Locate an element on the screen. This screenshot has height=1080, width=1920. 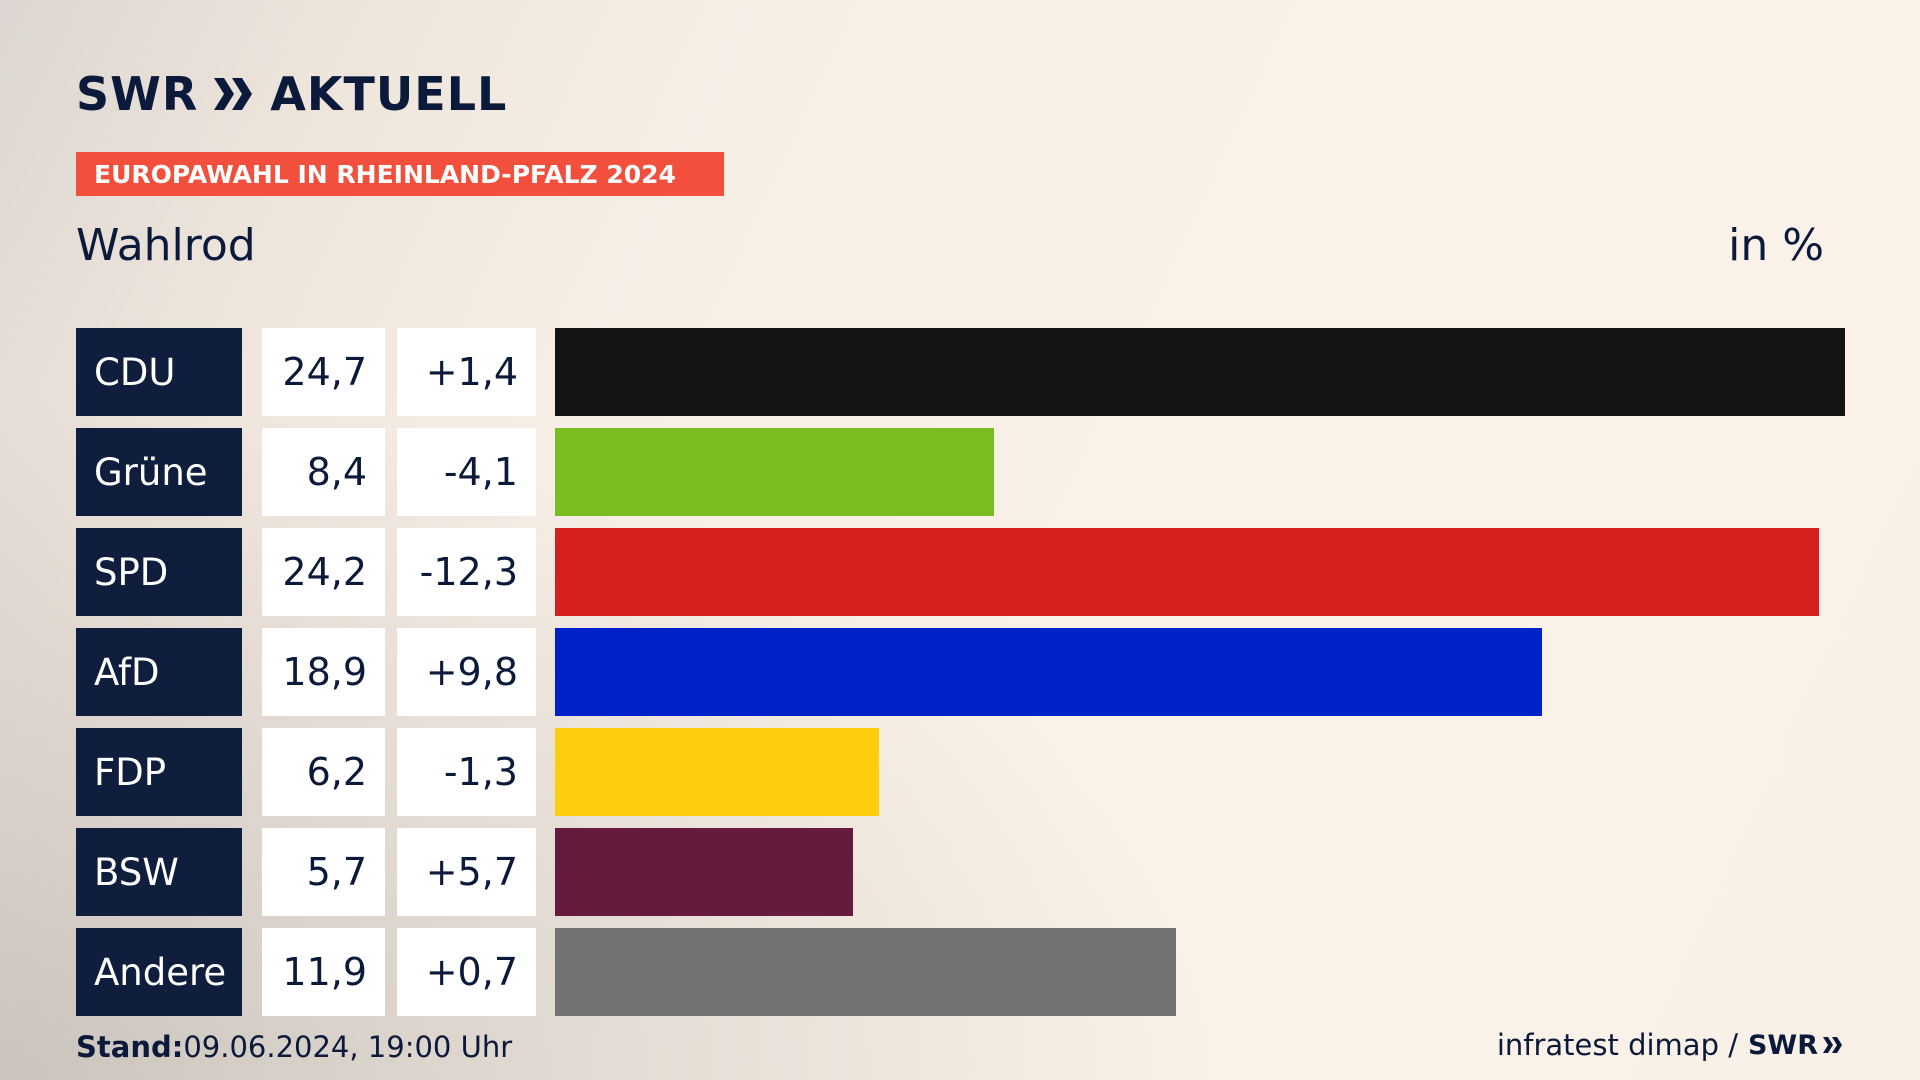
timestamp: Stand:09.06.2024, 19:00 Uhr is located at coordinates (294, 1047).